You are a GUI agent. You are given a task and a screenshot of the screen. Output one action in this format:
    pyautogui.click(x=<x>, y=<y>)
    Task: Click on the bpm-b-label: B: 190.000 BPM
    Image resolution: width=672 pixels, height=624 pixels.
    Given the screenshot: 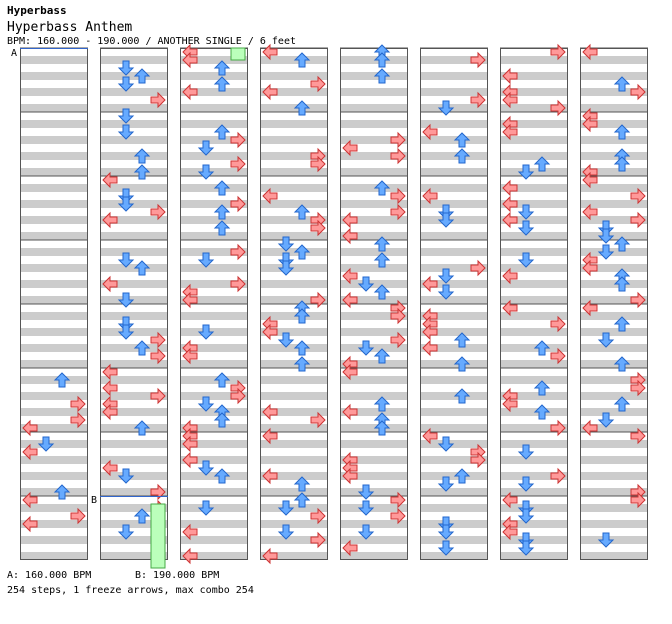 What is the action you would take?
    pyautogui.click(x=177, y=575)
    